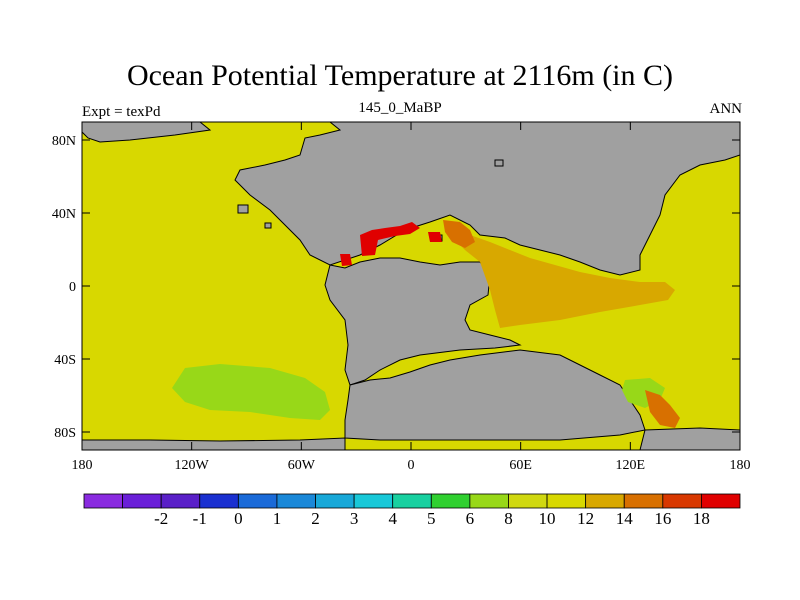  Describe the element at coordinates (161, 518) in the screenshot. I see `colorbar-label: -2` at that location.